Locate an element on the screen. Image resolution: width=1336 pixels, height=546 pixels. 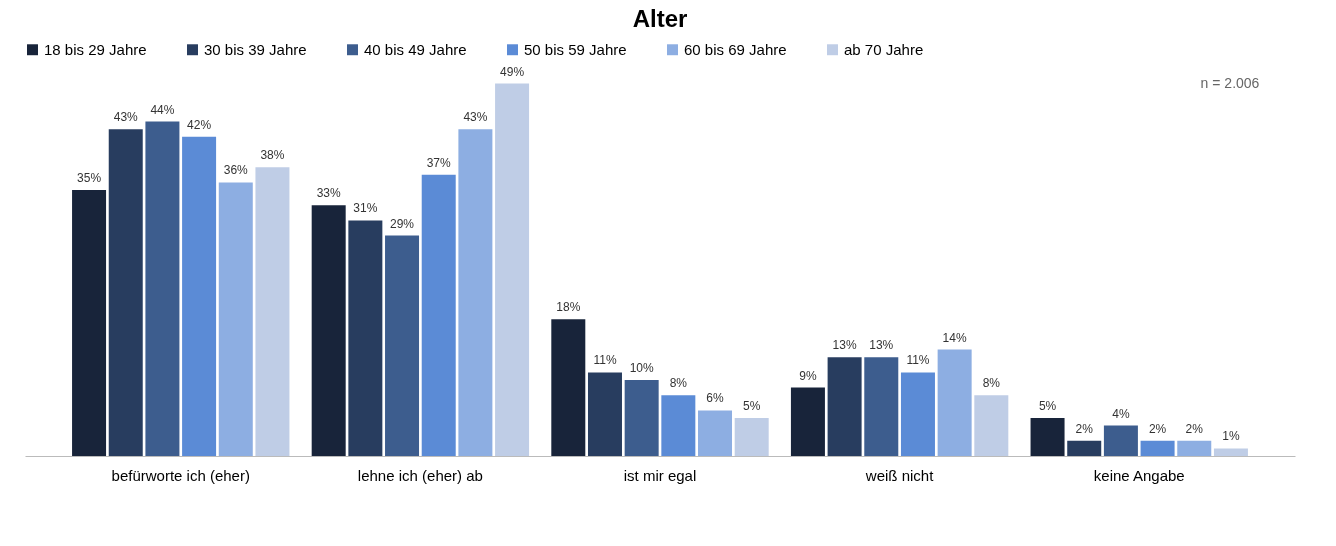
data-label: 38% is located at coordinates (272, 155).